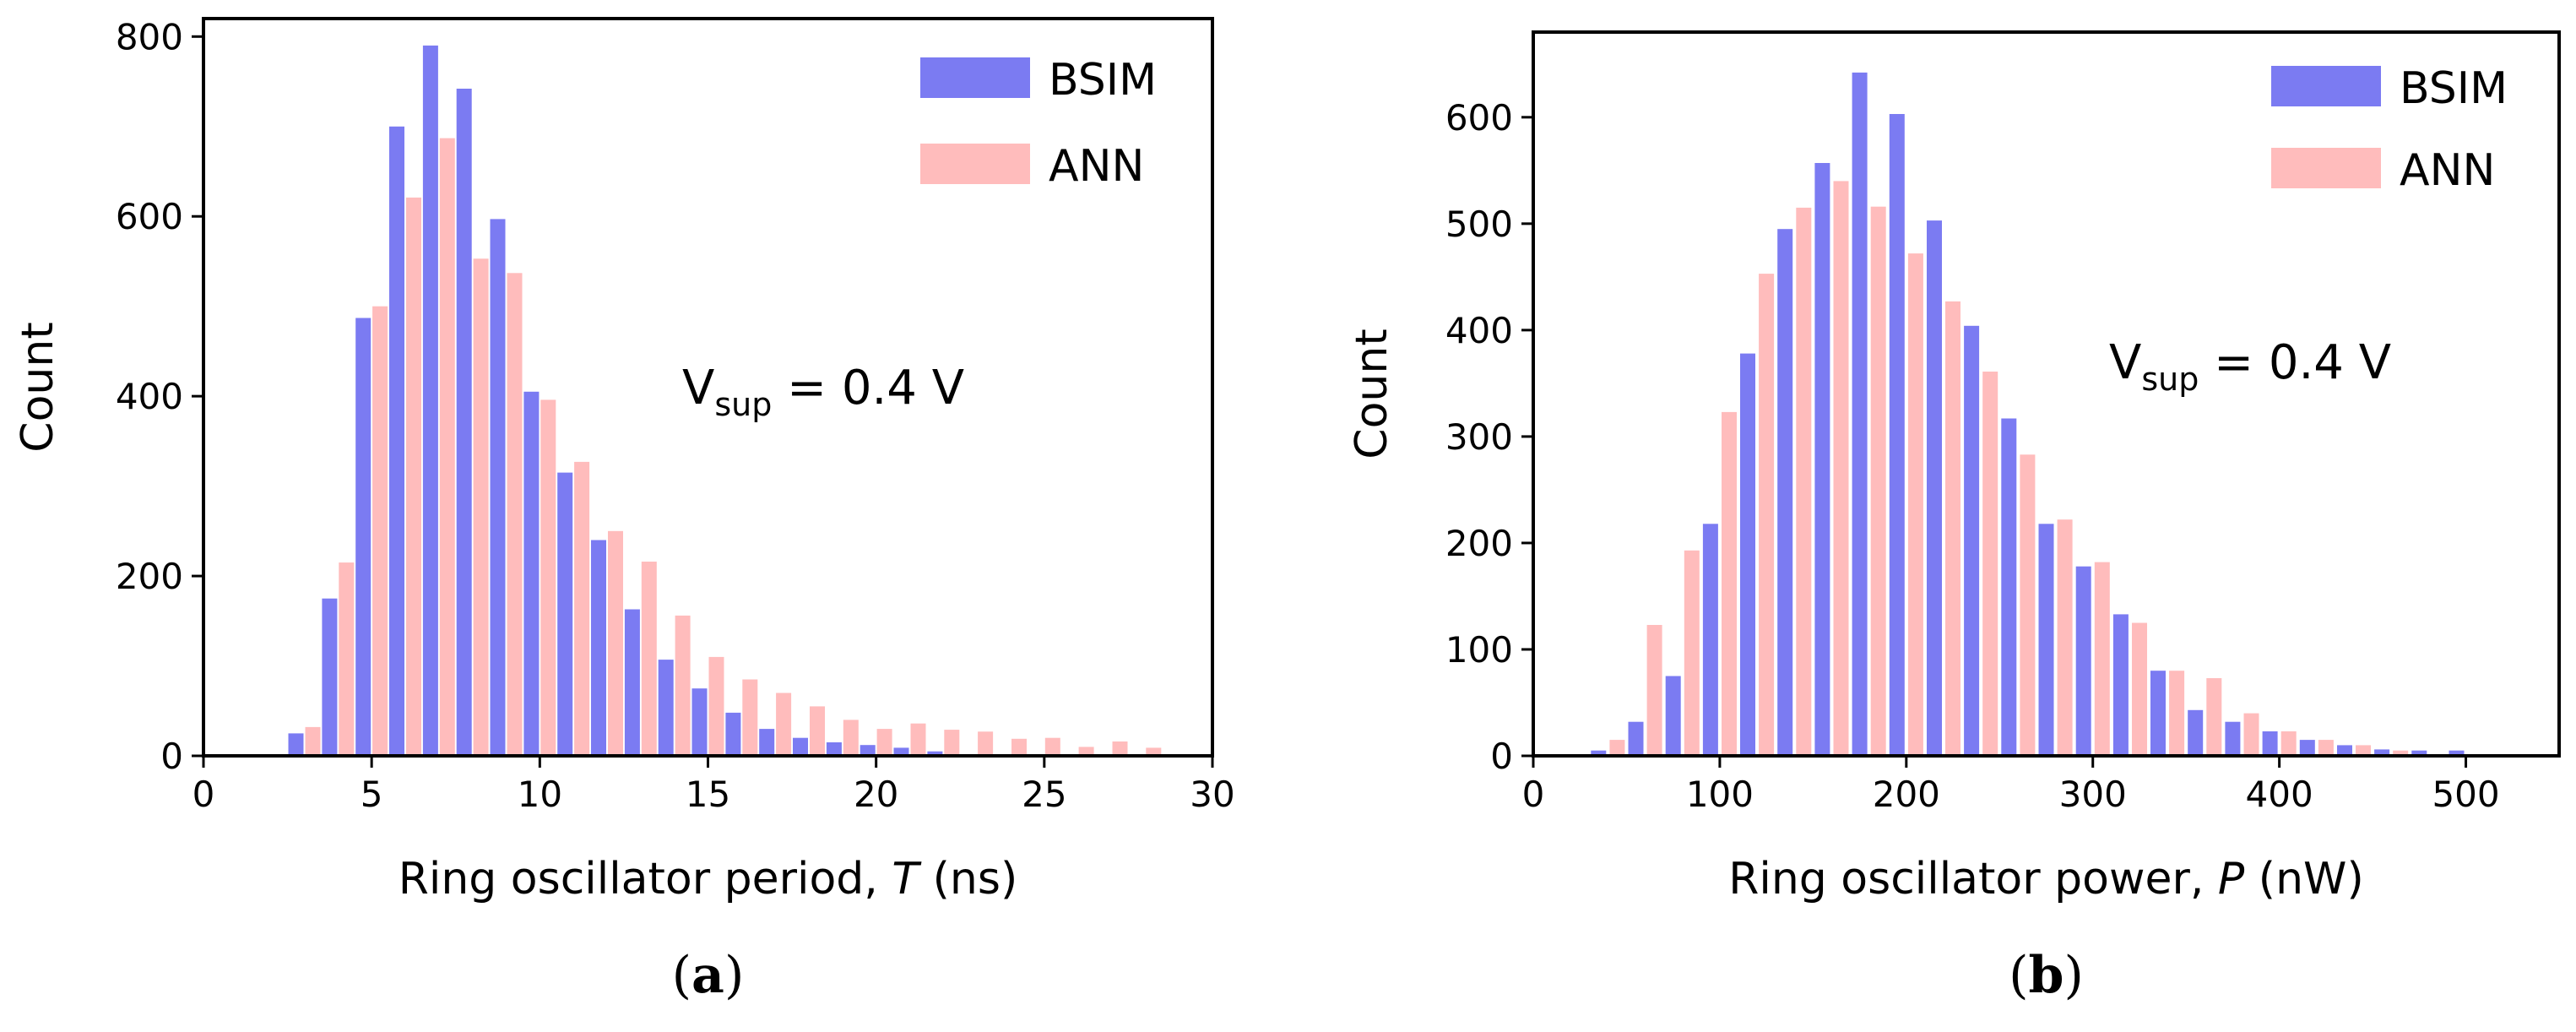  I want to click on panel-b-x-tick-label: 300, so click(2093, 795).